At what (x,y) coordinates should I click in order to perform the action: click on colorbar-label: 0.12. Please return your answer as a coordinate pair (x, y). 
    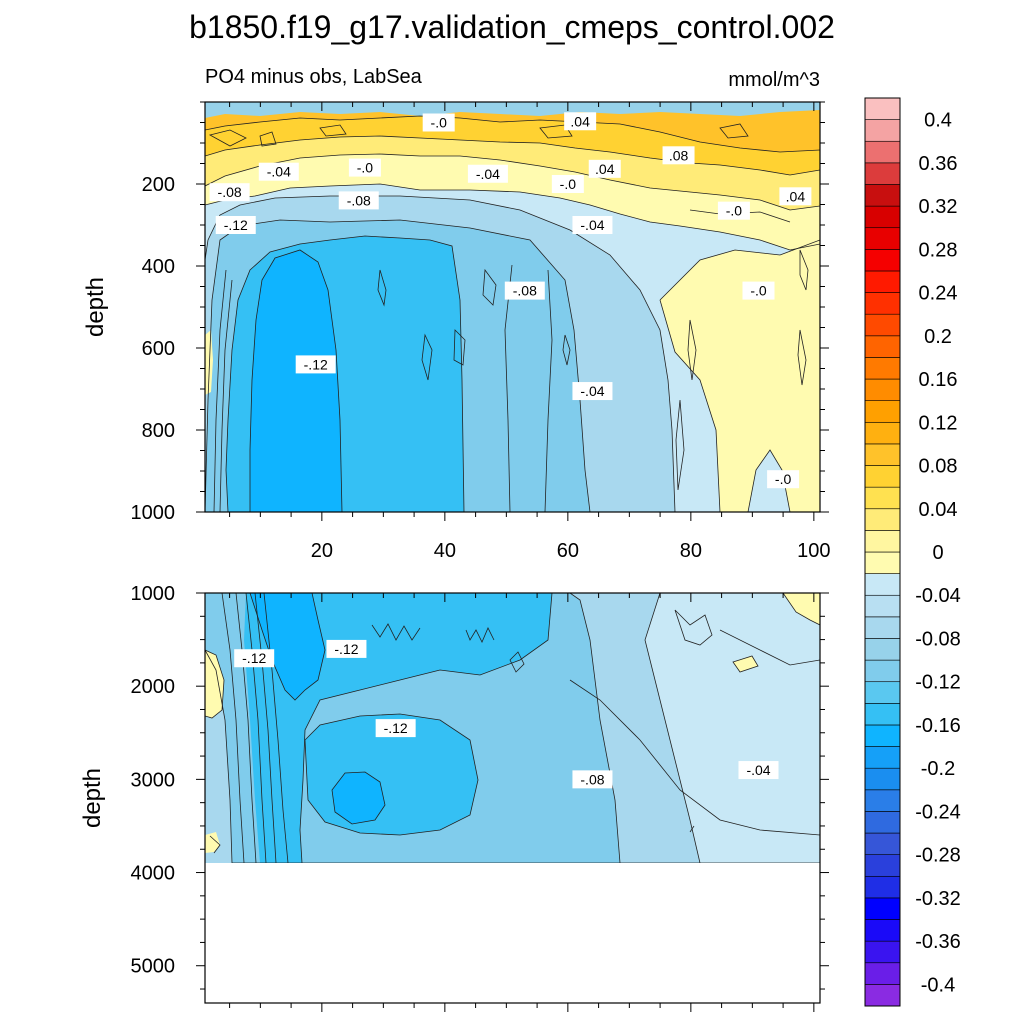
    Looking at the image, I should click on (938, 423).